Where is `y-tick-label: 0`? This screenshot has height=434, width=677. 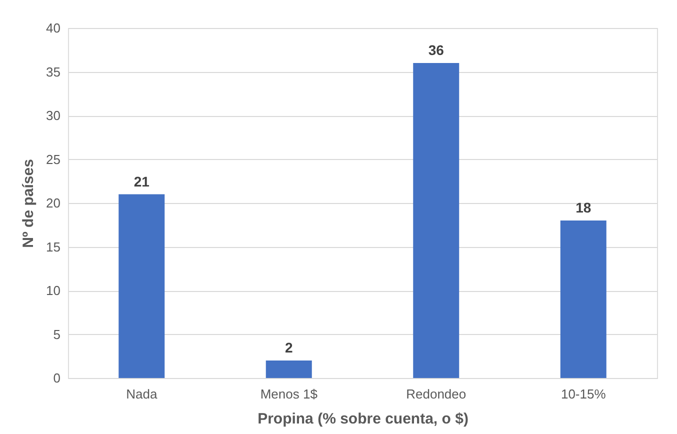
y-tick-label: 0 is located at coordinates (56, 378).